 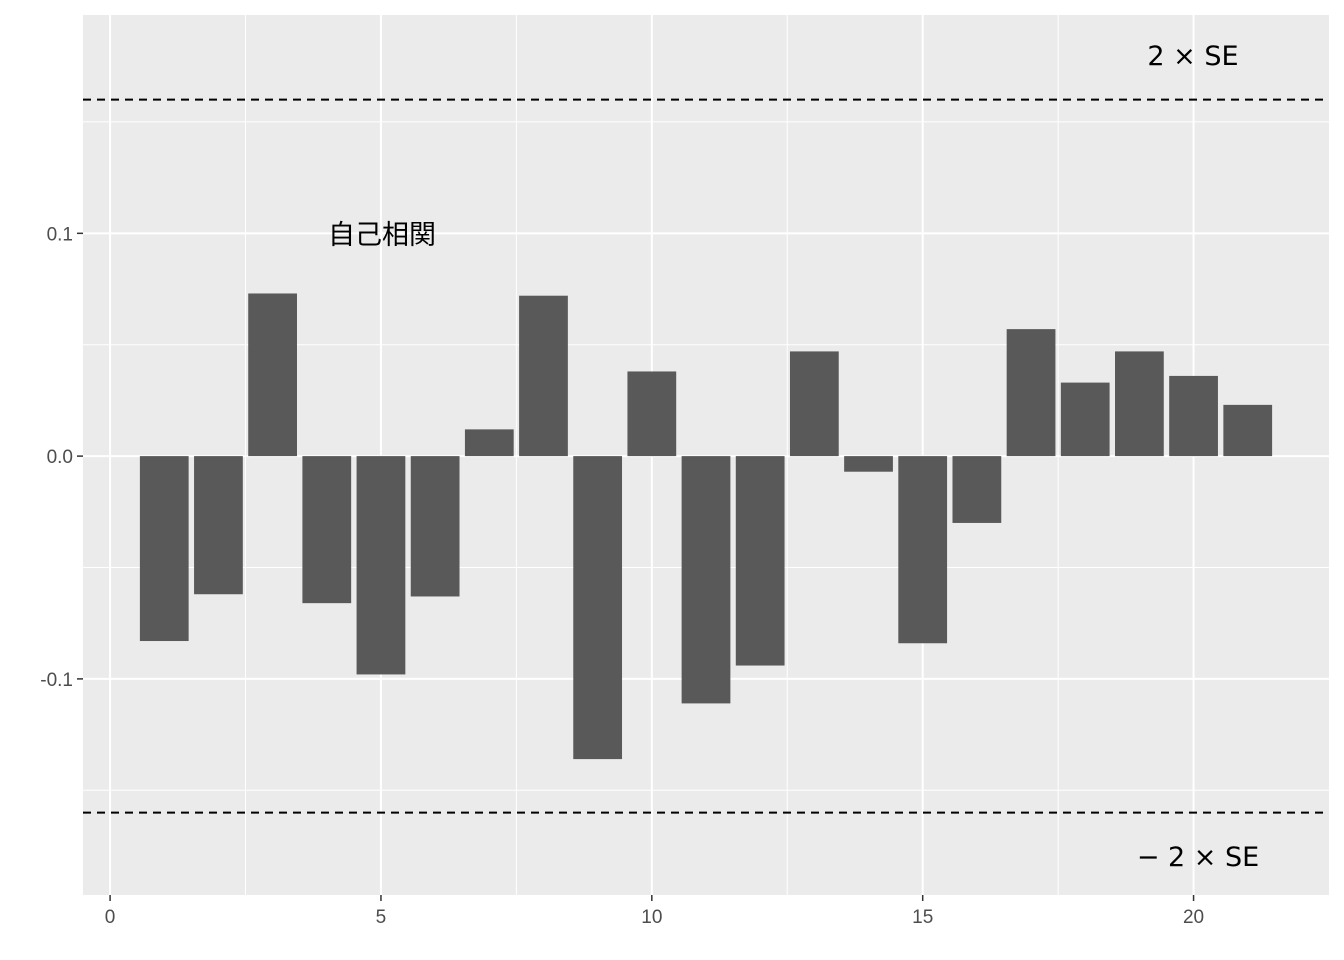 I want to click on x-tick-label: 10, so click(x=651, y=917).